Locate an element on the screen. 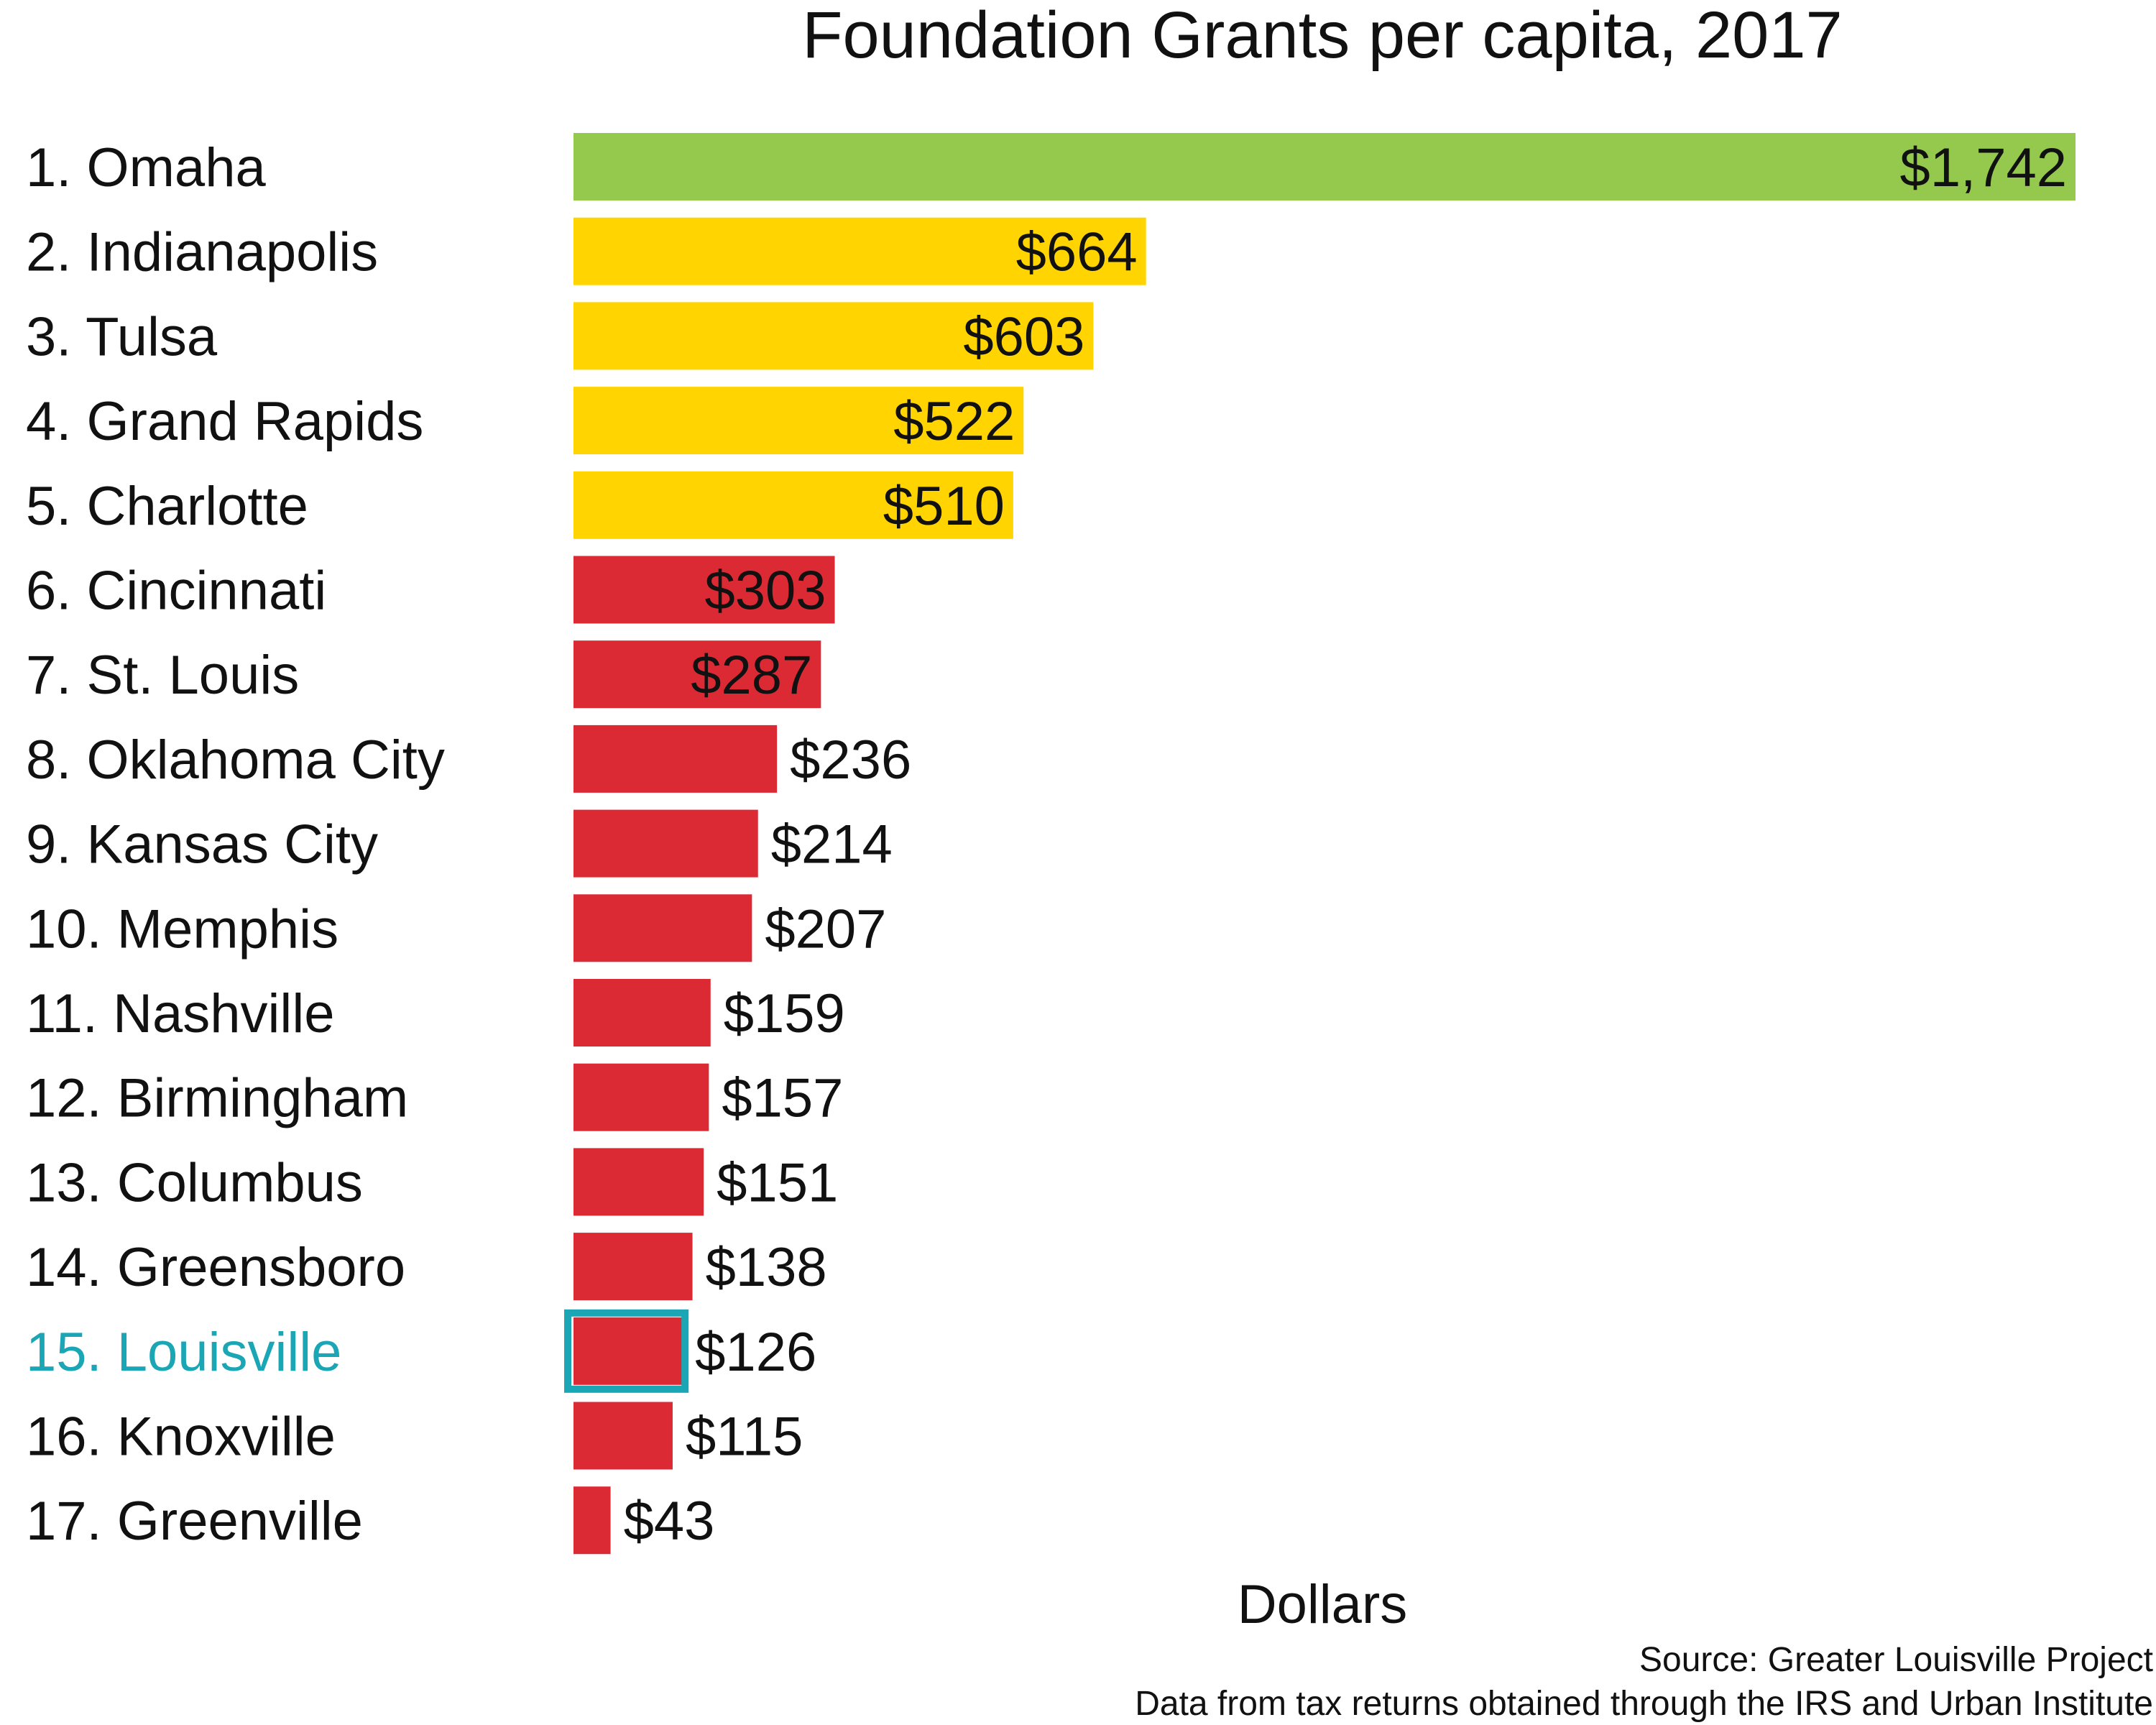  x-axis-label: Dollars is located at coordinates (1323, 1604).